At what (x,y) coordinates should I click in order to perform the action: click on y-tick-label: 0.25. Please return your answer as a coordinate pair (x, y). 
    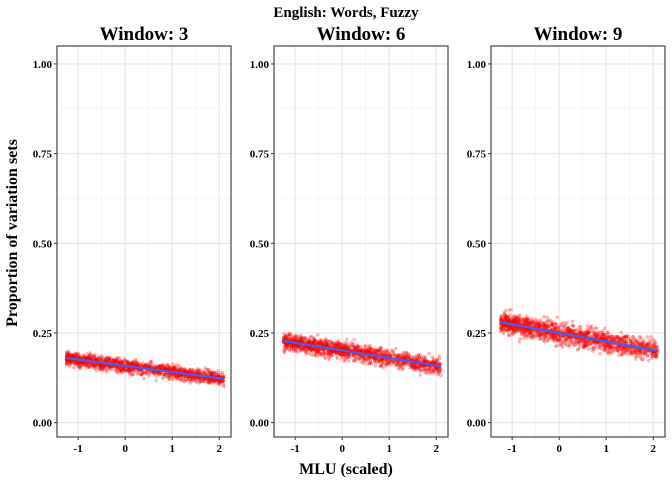
    Looking at the image, I should click on (477, 334).